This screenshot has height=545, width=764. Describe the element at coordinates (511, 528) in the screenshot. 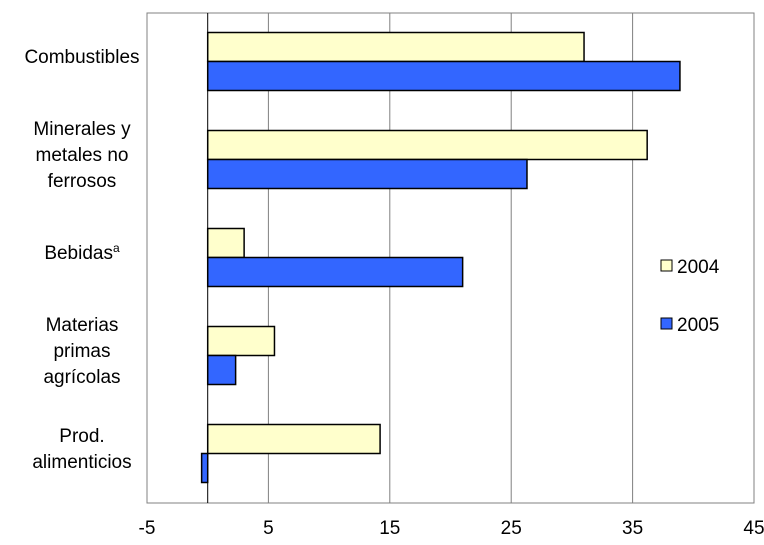

I see `x-tick-label-3: 25` at that location.